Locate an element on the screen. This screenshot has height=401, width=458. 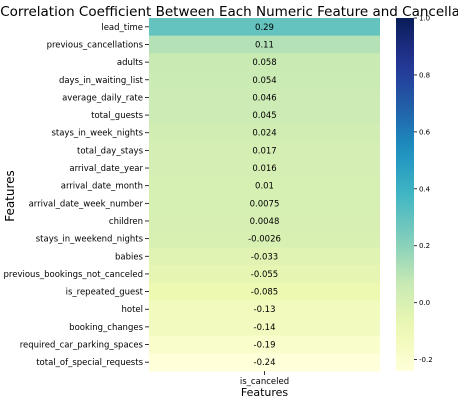
cell-value-label: -0.24 is located at coordinates (265, 363).